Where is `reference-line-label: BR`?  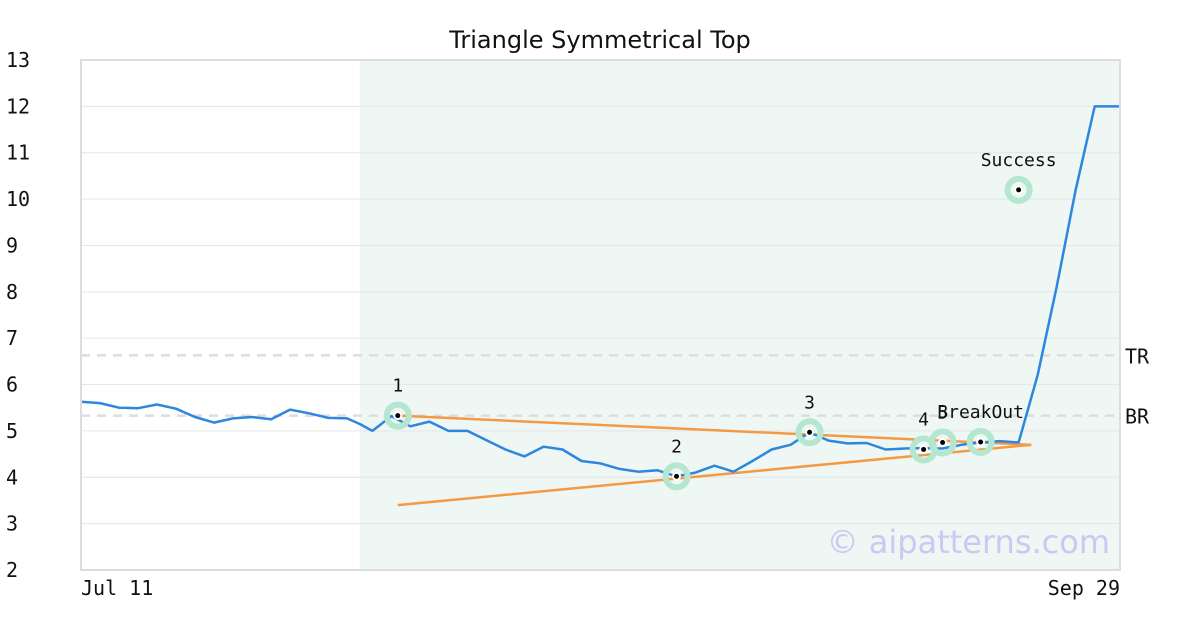
reference-line-label: BR is located at coordinates (1137, 417).